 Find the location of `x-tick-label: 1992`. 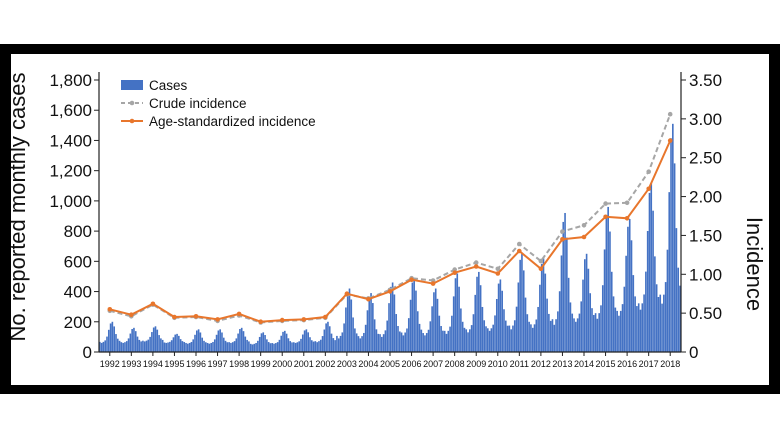

x-tick-label: 1992 is located at coordinates (110, 364).